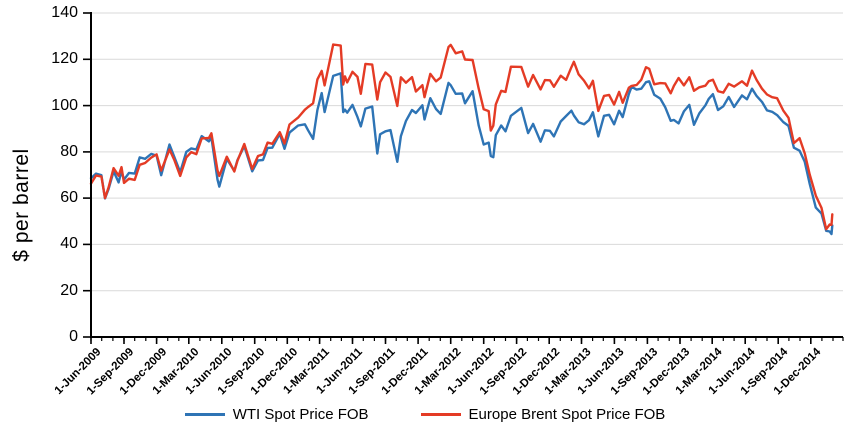 The height and width of the screenshot is (435, 850). Describe the element at coordinates (64, 105) in the screenshot. I see `y-tick-label: 100` at that location.